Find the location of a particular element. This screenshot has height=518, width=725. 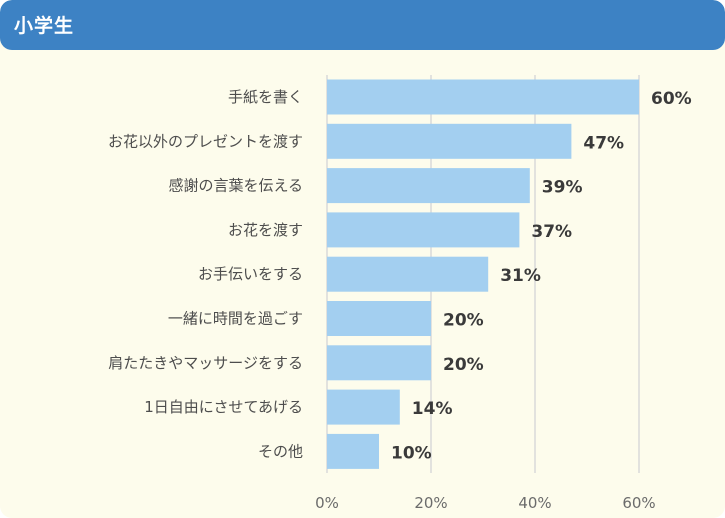

category-label: 感謝の言葉を伝える is located at coordinates (235, 186).